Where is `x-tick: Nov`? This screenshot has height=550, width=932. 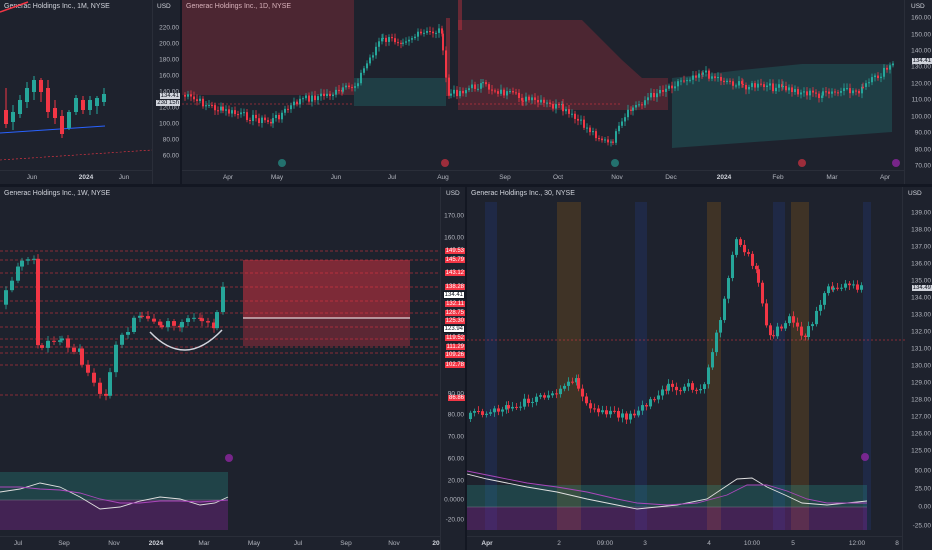
x-tick: Nov is located at coordinates (617, 177).